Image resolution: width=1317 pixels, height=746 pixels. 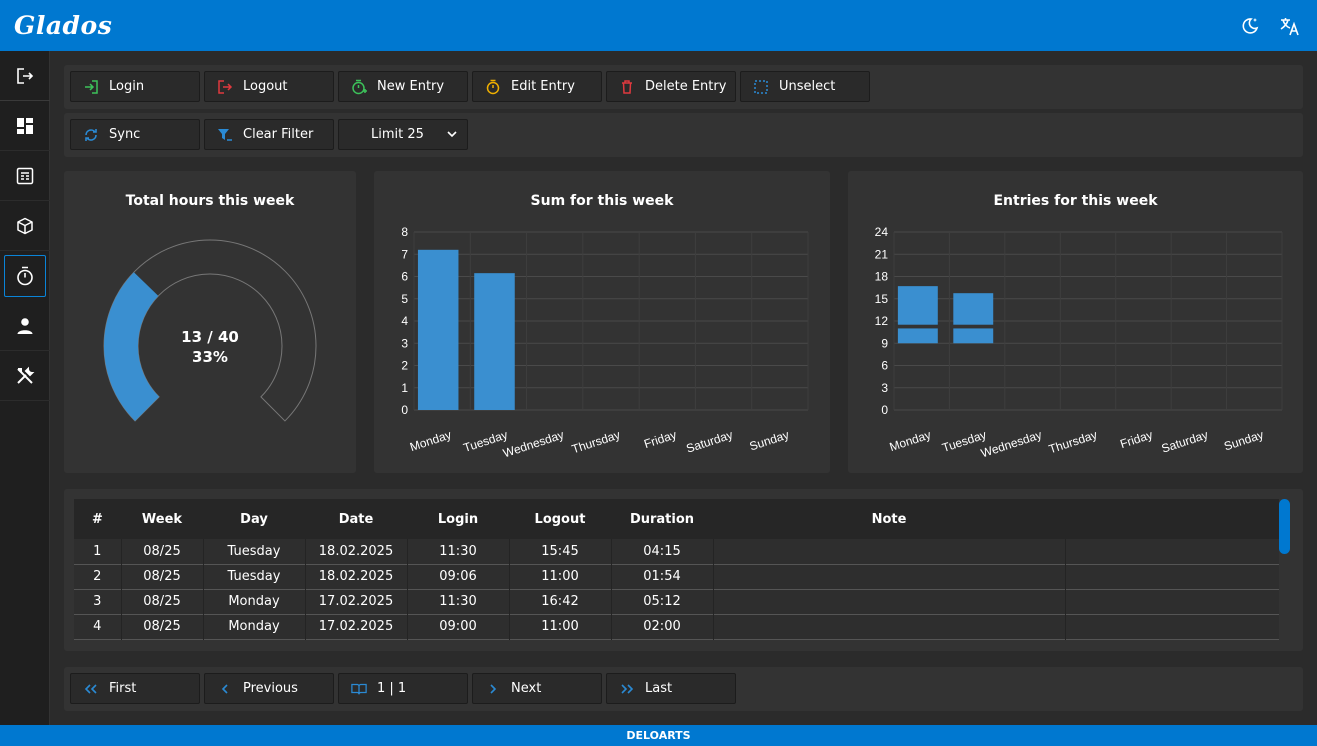 What do you see at coordinates (254, 519) in the screenshot?
I see `column-header: Day` at bounding box center [254, 519].